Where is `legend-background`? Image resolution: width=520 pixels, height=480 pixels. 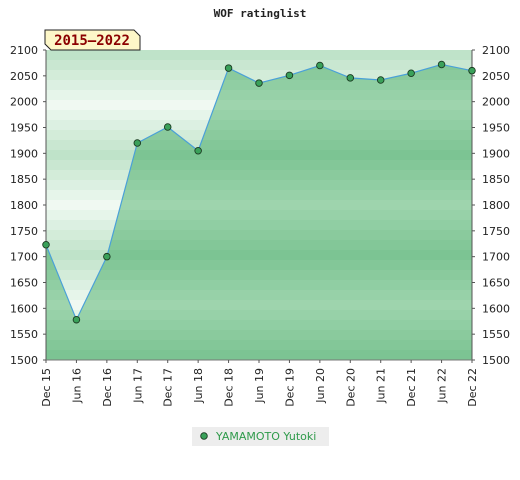 legend-background is located at coordinates (260, 436).